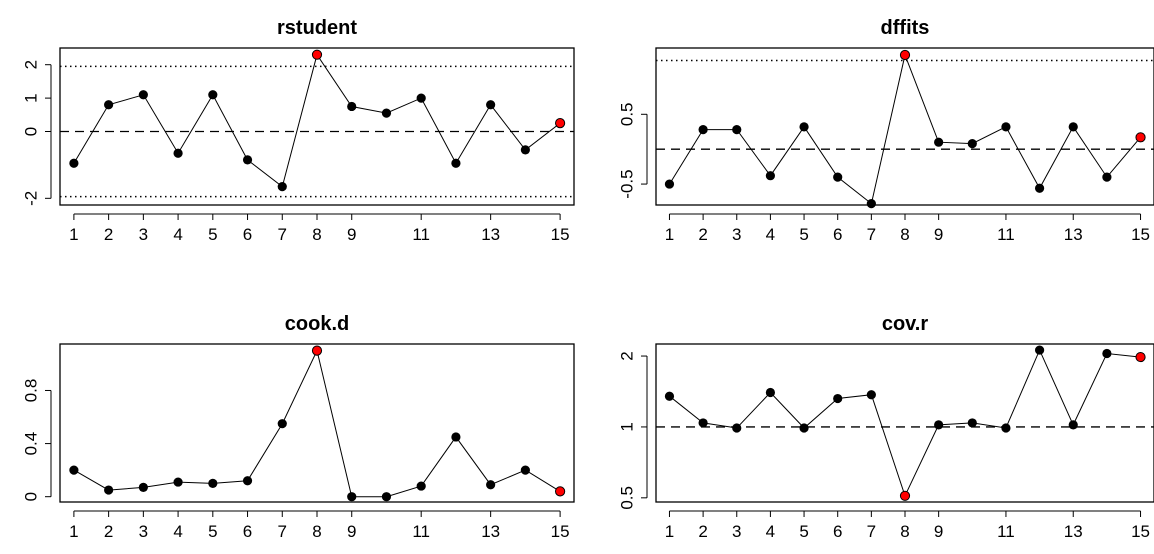 The image size is (1154, 554). Describe the element at coordinates (31, 198) in the screenshot. I see `rstudent-y-tick-label: -2` at that location.